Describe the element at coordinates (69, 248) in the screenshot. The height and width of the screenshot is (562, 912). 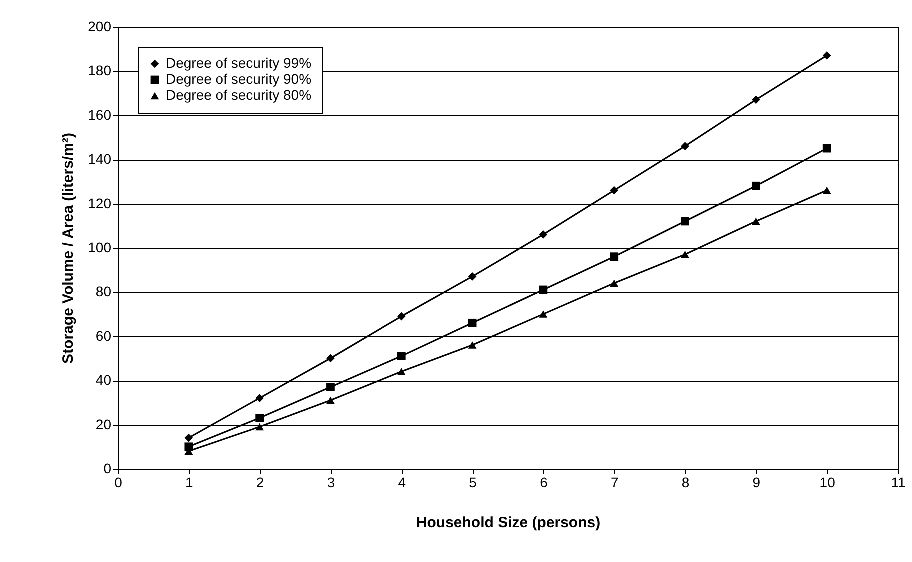
I see `y-axis-title: Storage Volume / Area (liters/m²)` at that location.